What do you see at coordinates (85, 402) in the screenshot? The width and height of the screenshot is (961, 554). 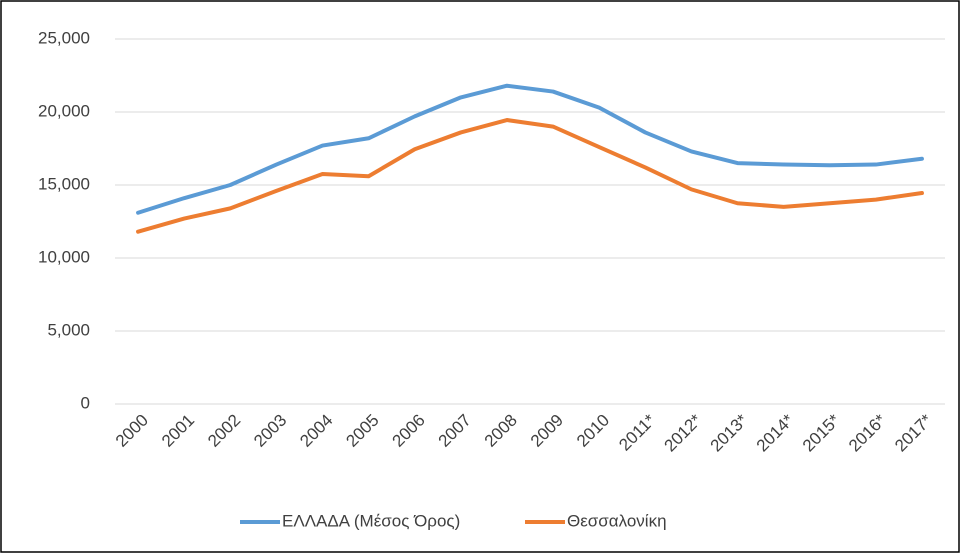 I see `y-tick-label: 0` at bounding box center [85, 402].